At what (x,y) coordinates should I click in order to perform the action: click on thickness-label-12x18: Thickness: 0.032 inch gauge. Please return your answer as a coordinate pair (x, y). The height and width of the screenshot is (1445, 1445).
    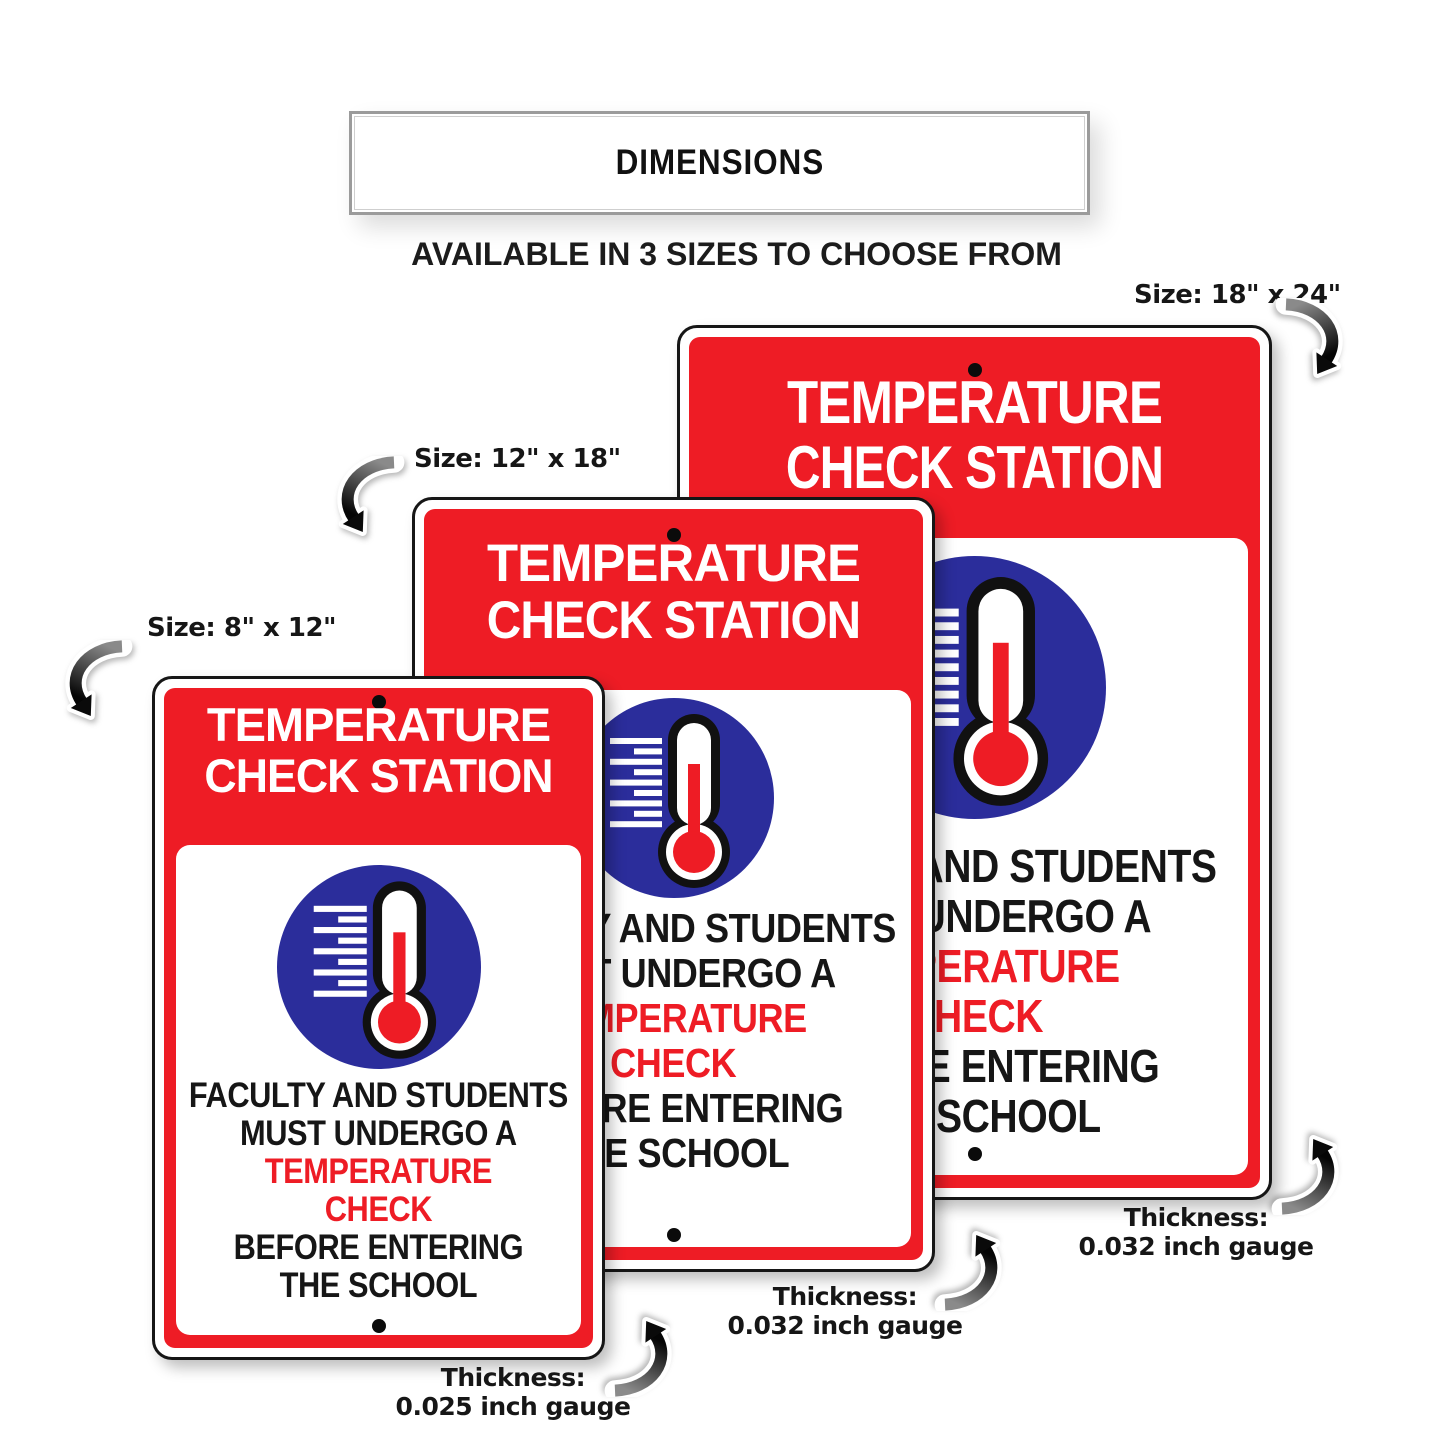
    Looking at the image, I should click on (845, 1311).